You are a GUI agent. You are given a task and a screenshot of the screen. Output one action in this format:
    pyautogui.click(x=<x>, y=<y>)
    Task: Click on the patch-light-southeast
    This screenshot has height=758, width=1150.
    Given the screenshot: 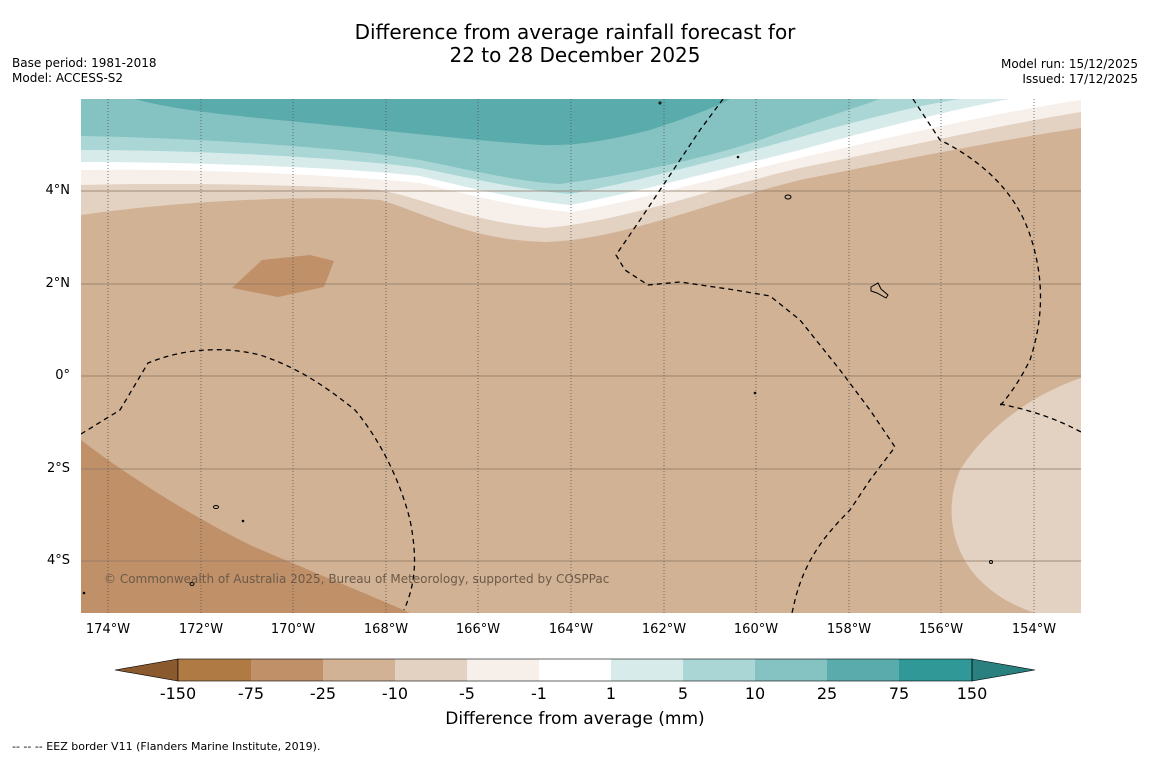 What is the action you would take?
    pyautogui.click(x=1016, y=495)
    